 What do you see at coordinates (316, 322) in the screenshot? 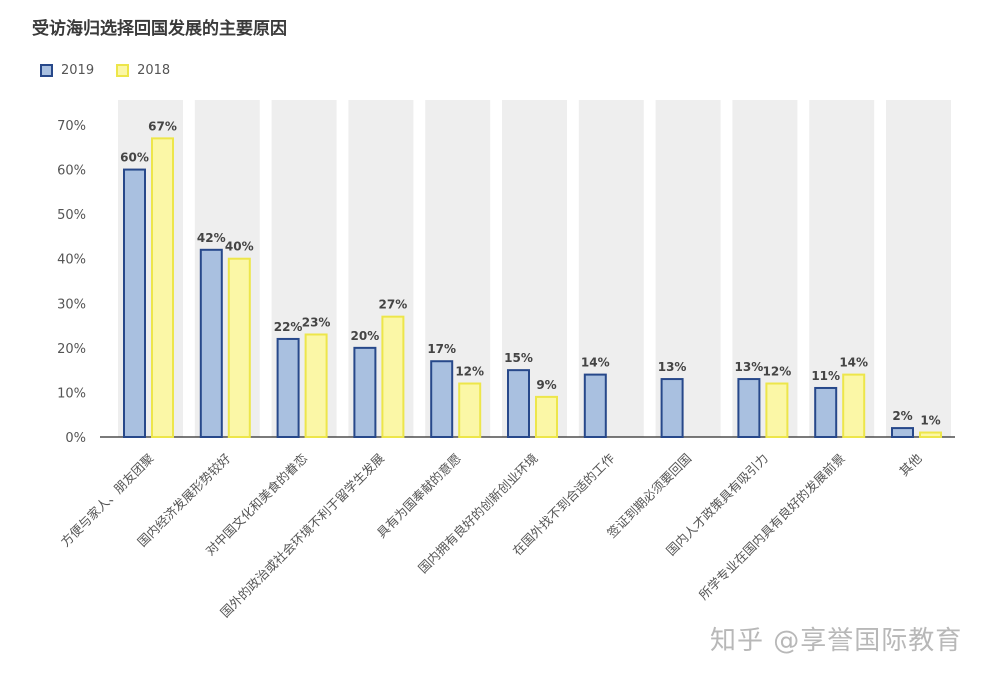
I see `data-label-2018: 23%` at bounding box center [316, 322].